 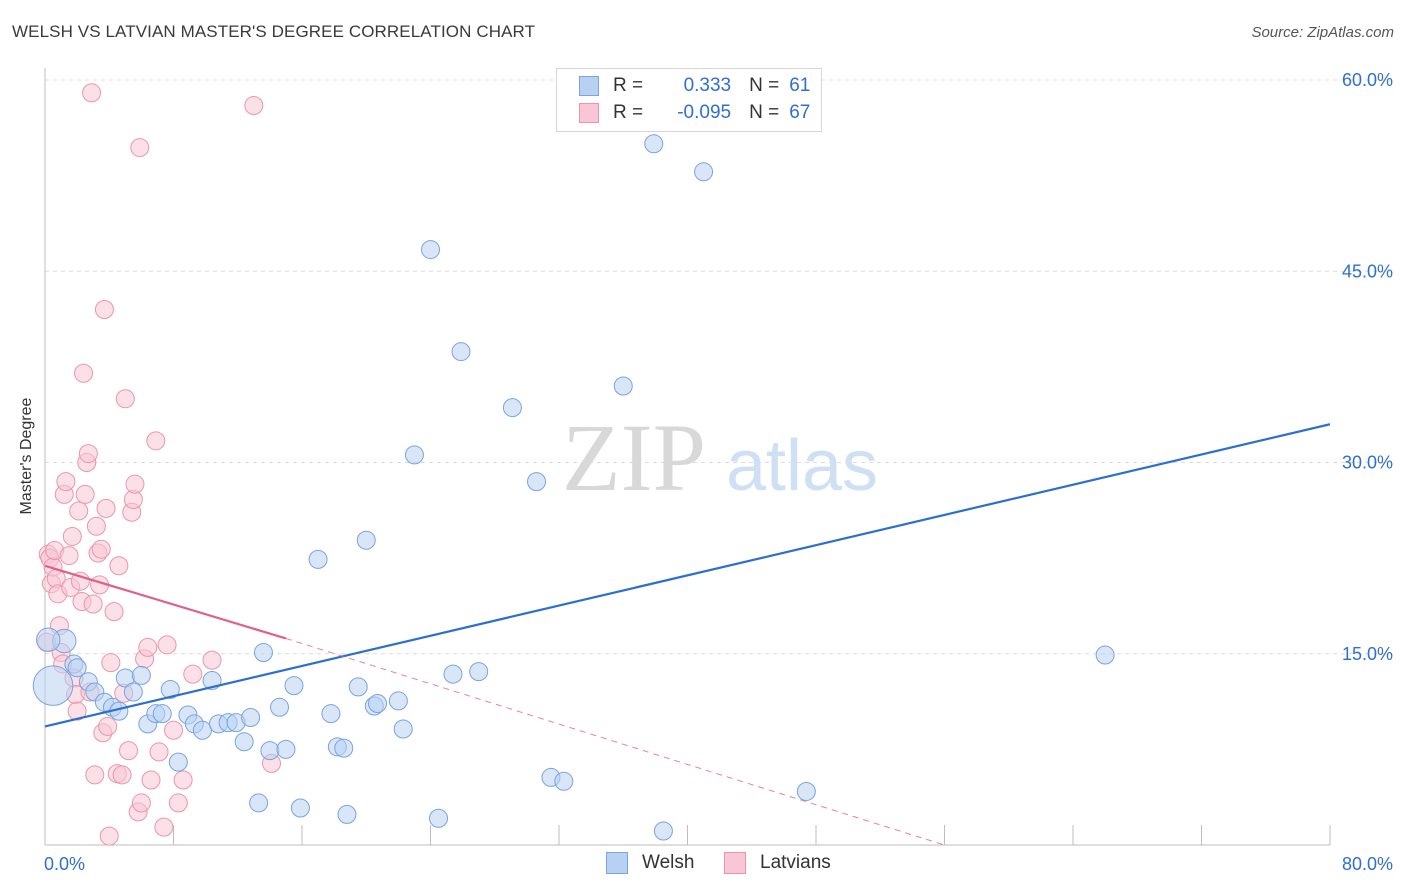 What do you see at coordinates (615, 741) in the screenshot?
I see `latvian-trend-extension` at bounding box center [615, 741].